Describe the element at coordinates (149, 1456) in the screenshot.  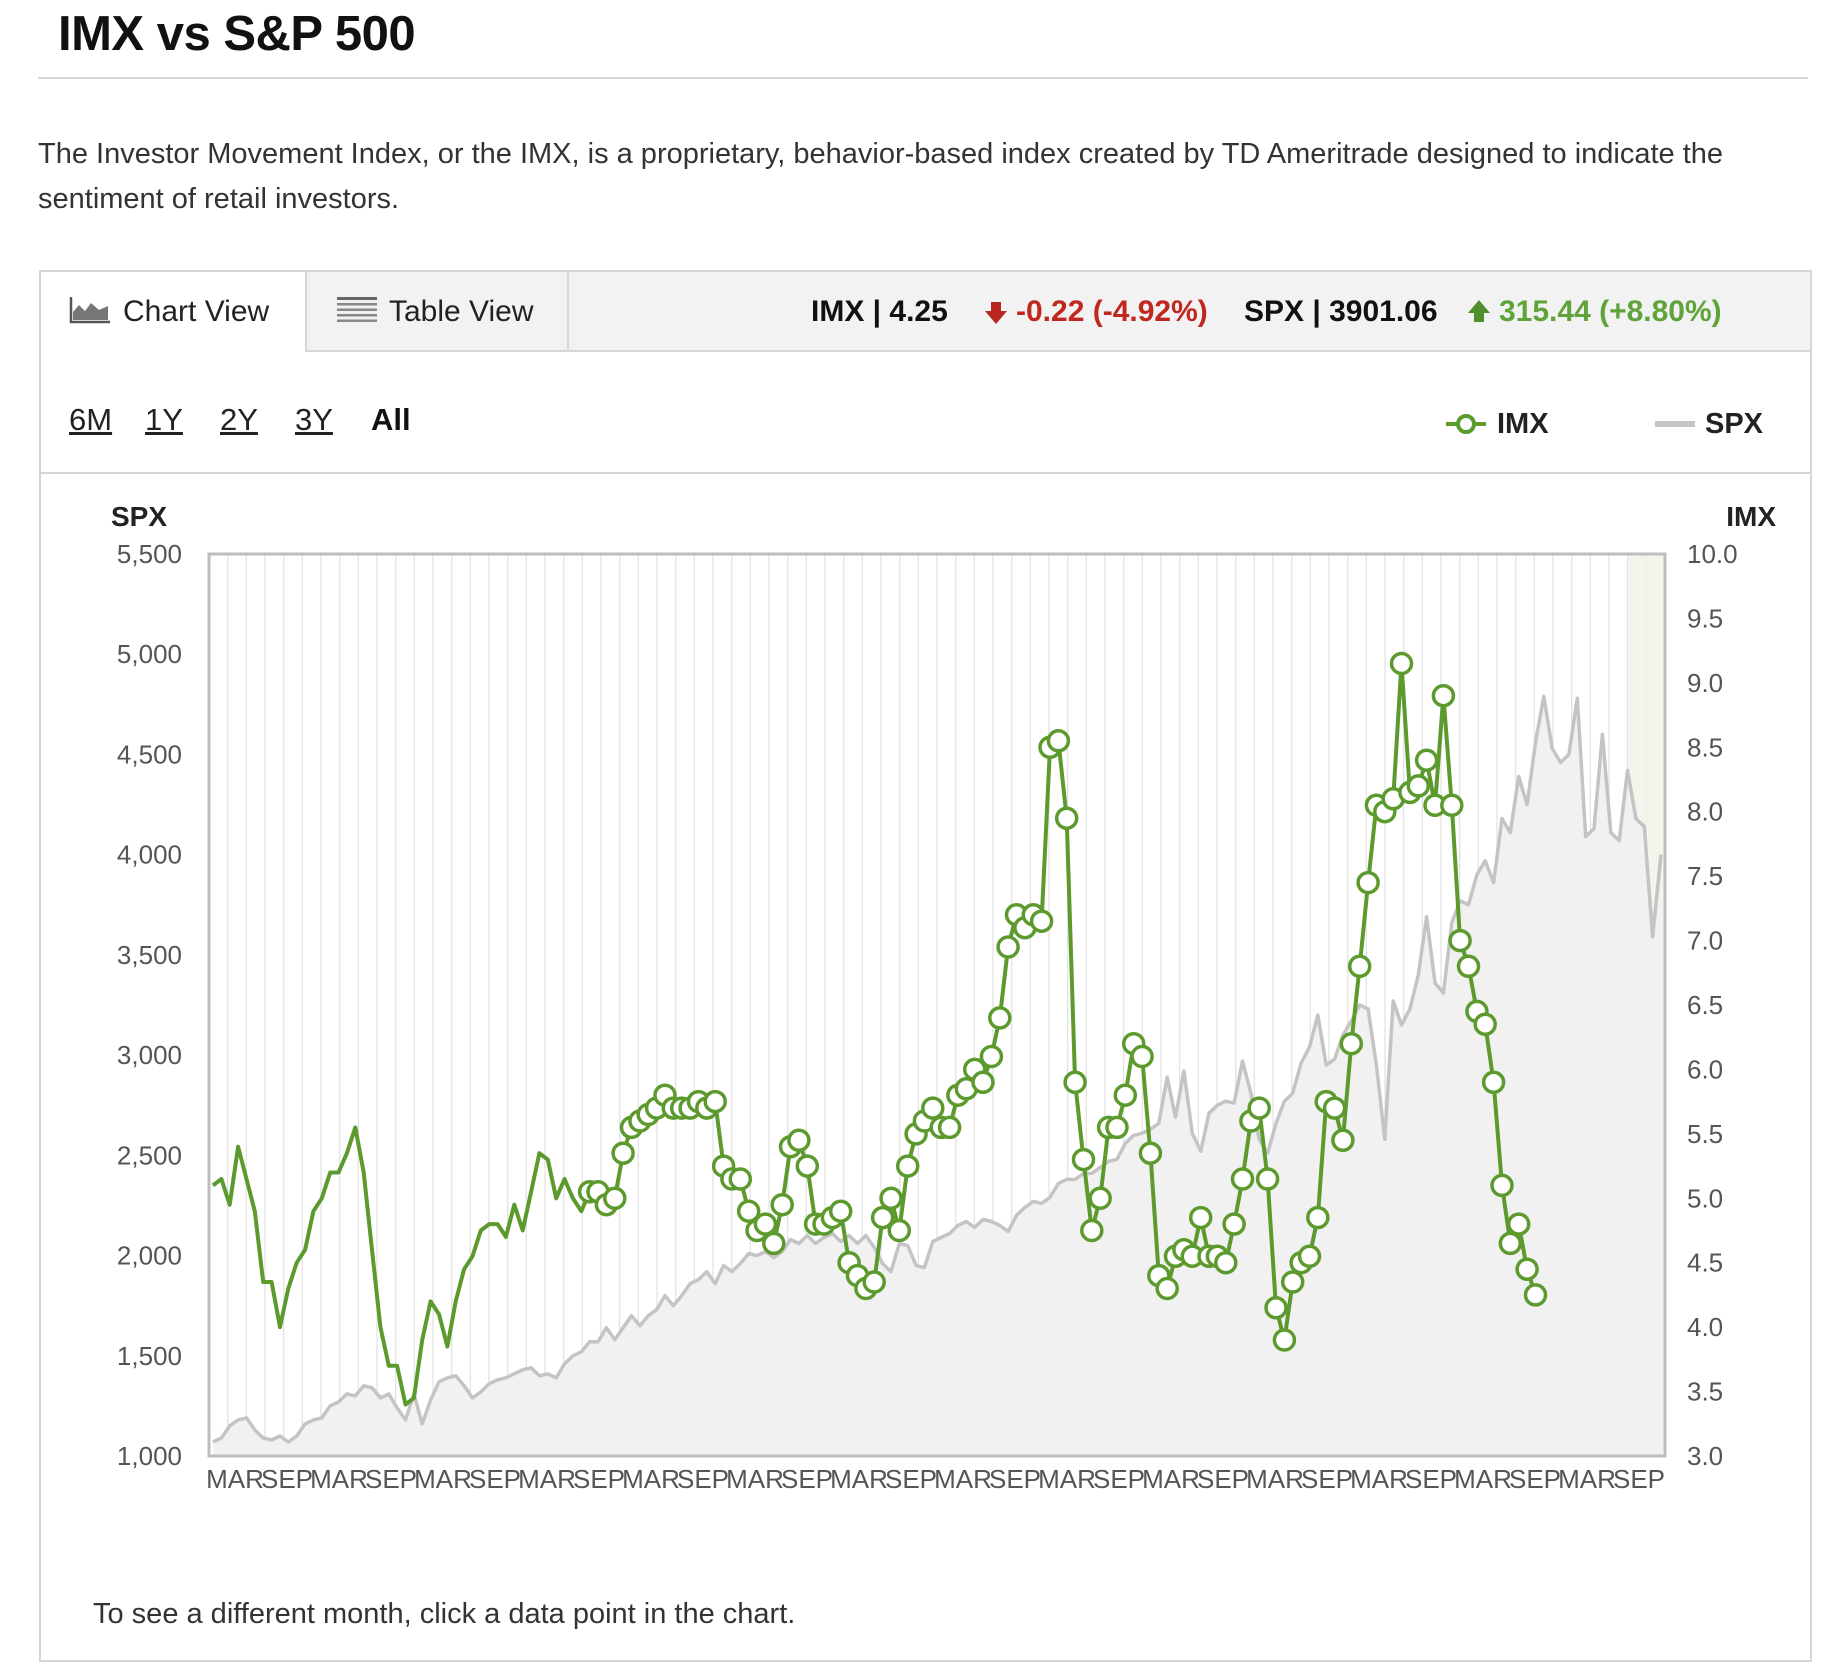
I see `left-axis-tick-label: 1,000` at that location.